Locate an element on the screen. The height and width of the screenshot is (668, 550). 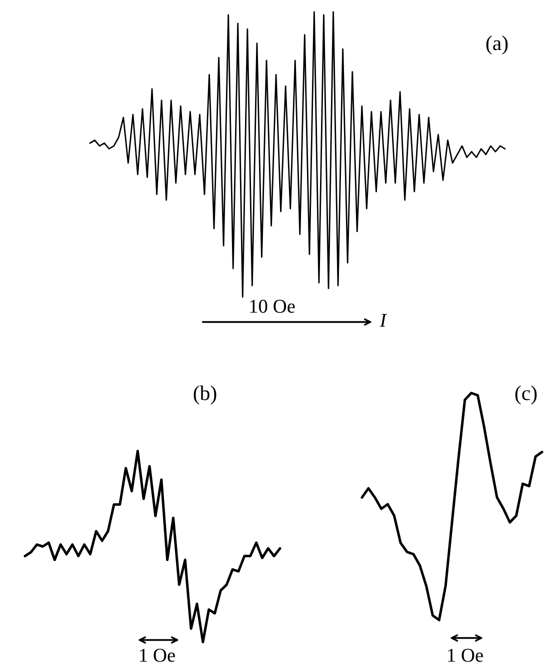
text: 10 Oe is located at coordinates (272, 306).